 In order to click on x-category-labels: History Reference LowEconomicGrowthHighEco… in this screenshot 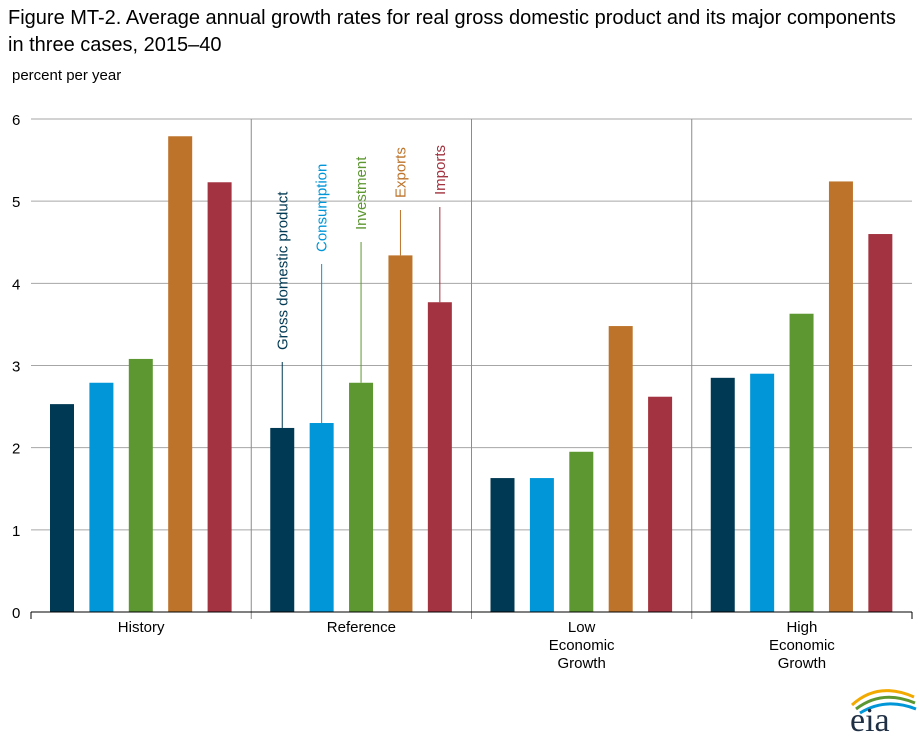, I will do `click(477, 645)`.